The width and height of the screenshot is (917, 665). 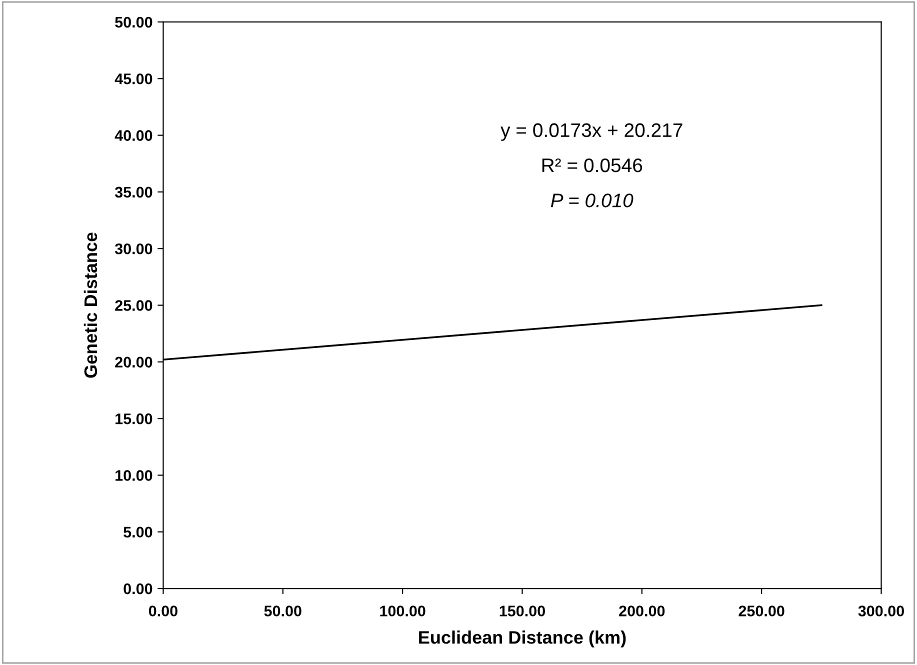 What do you see at coordinates (522, 611) in the screenshot?
I see `x-tick-label: 150.00` at bounding box center [522, 611].